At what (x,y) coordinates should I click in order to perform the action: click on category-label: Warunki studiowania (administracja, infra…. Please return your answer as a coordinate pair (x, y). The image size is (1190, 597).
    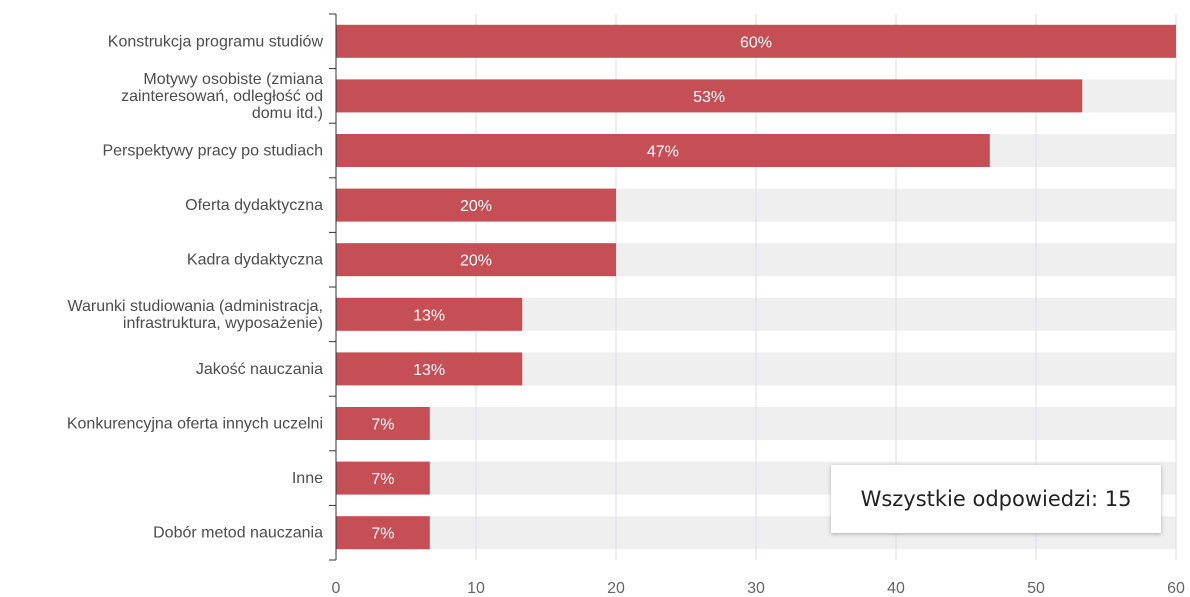
    Looking at the image, I should click on (195, 315).